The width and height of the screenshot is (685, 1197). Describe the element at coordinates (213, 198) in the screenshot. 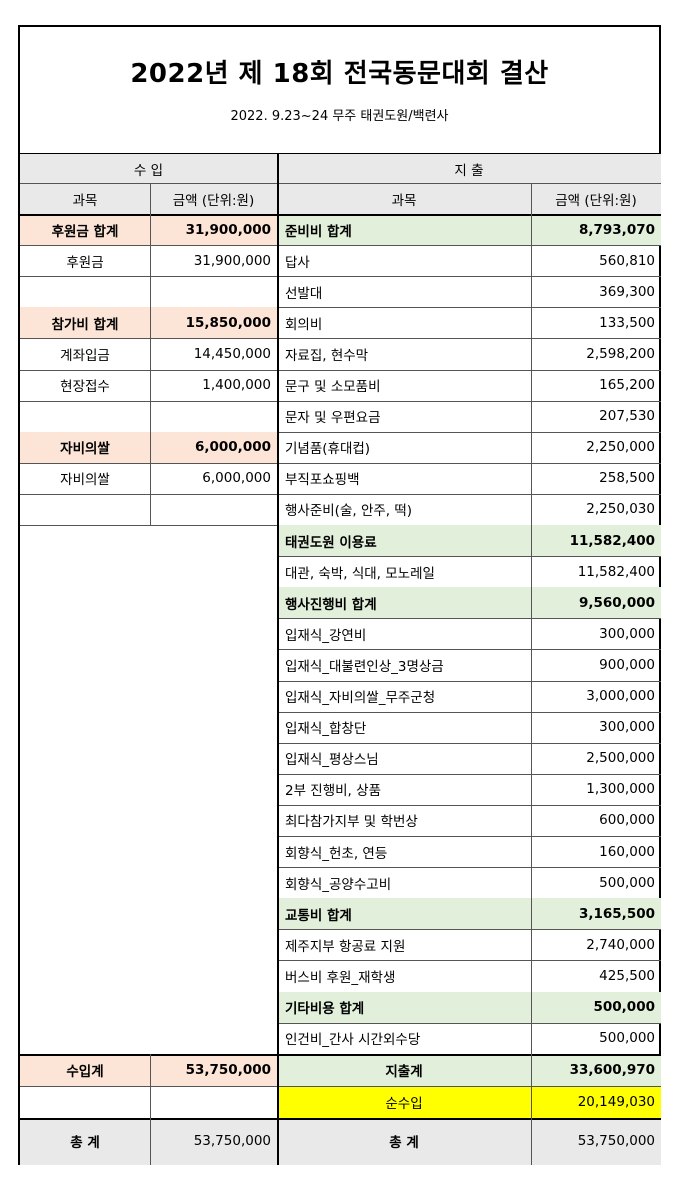

I see `income-col-amount: 금액 (단위:원)` at that location.